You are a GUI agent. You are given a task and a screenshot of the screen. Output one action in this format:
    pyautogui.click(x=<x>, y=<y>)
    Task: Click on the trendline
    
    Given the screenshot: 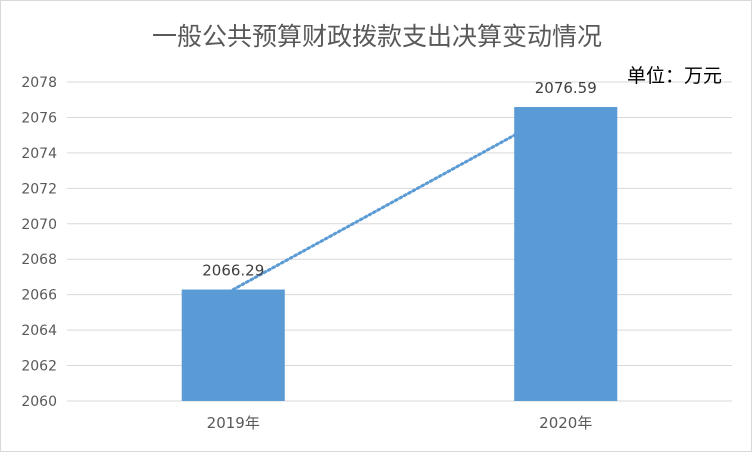 What is the action you would take?
    pyautogui.click(x=374, y=212)
    